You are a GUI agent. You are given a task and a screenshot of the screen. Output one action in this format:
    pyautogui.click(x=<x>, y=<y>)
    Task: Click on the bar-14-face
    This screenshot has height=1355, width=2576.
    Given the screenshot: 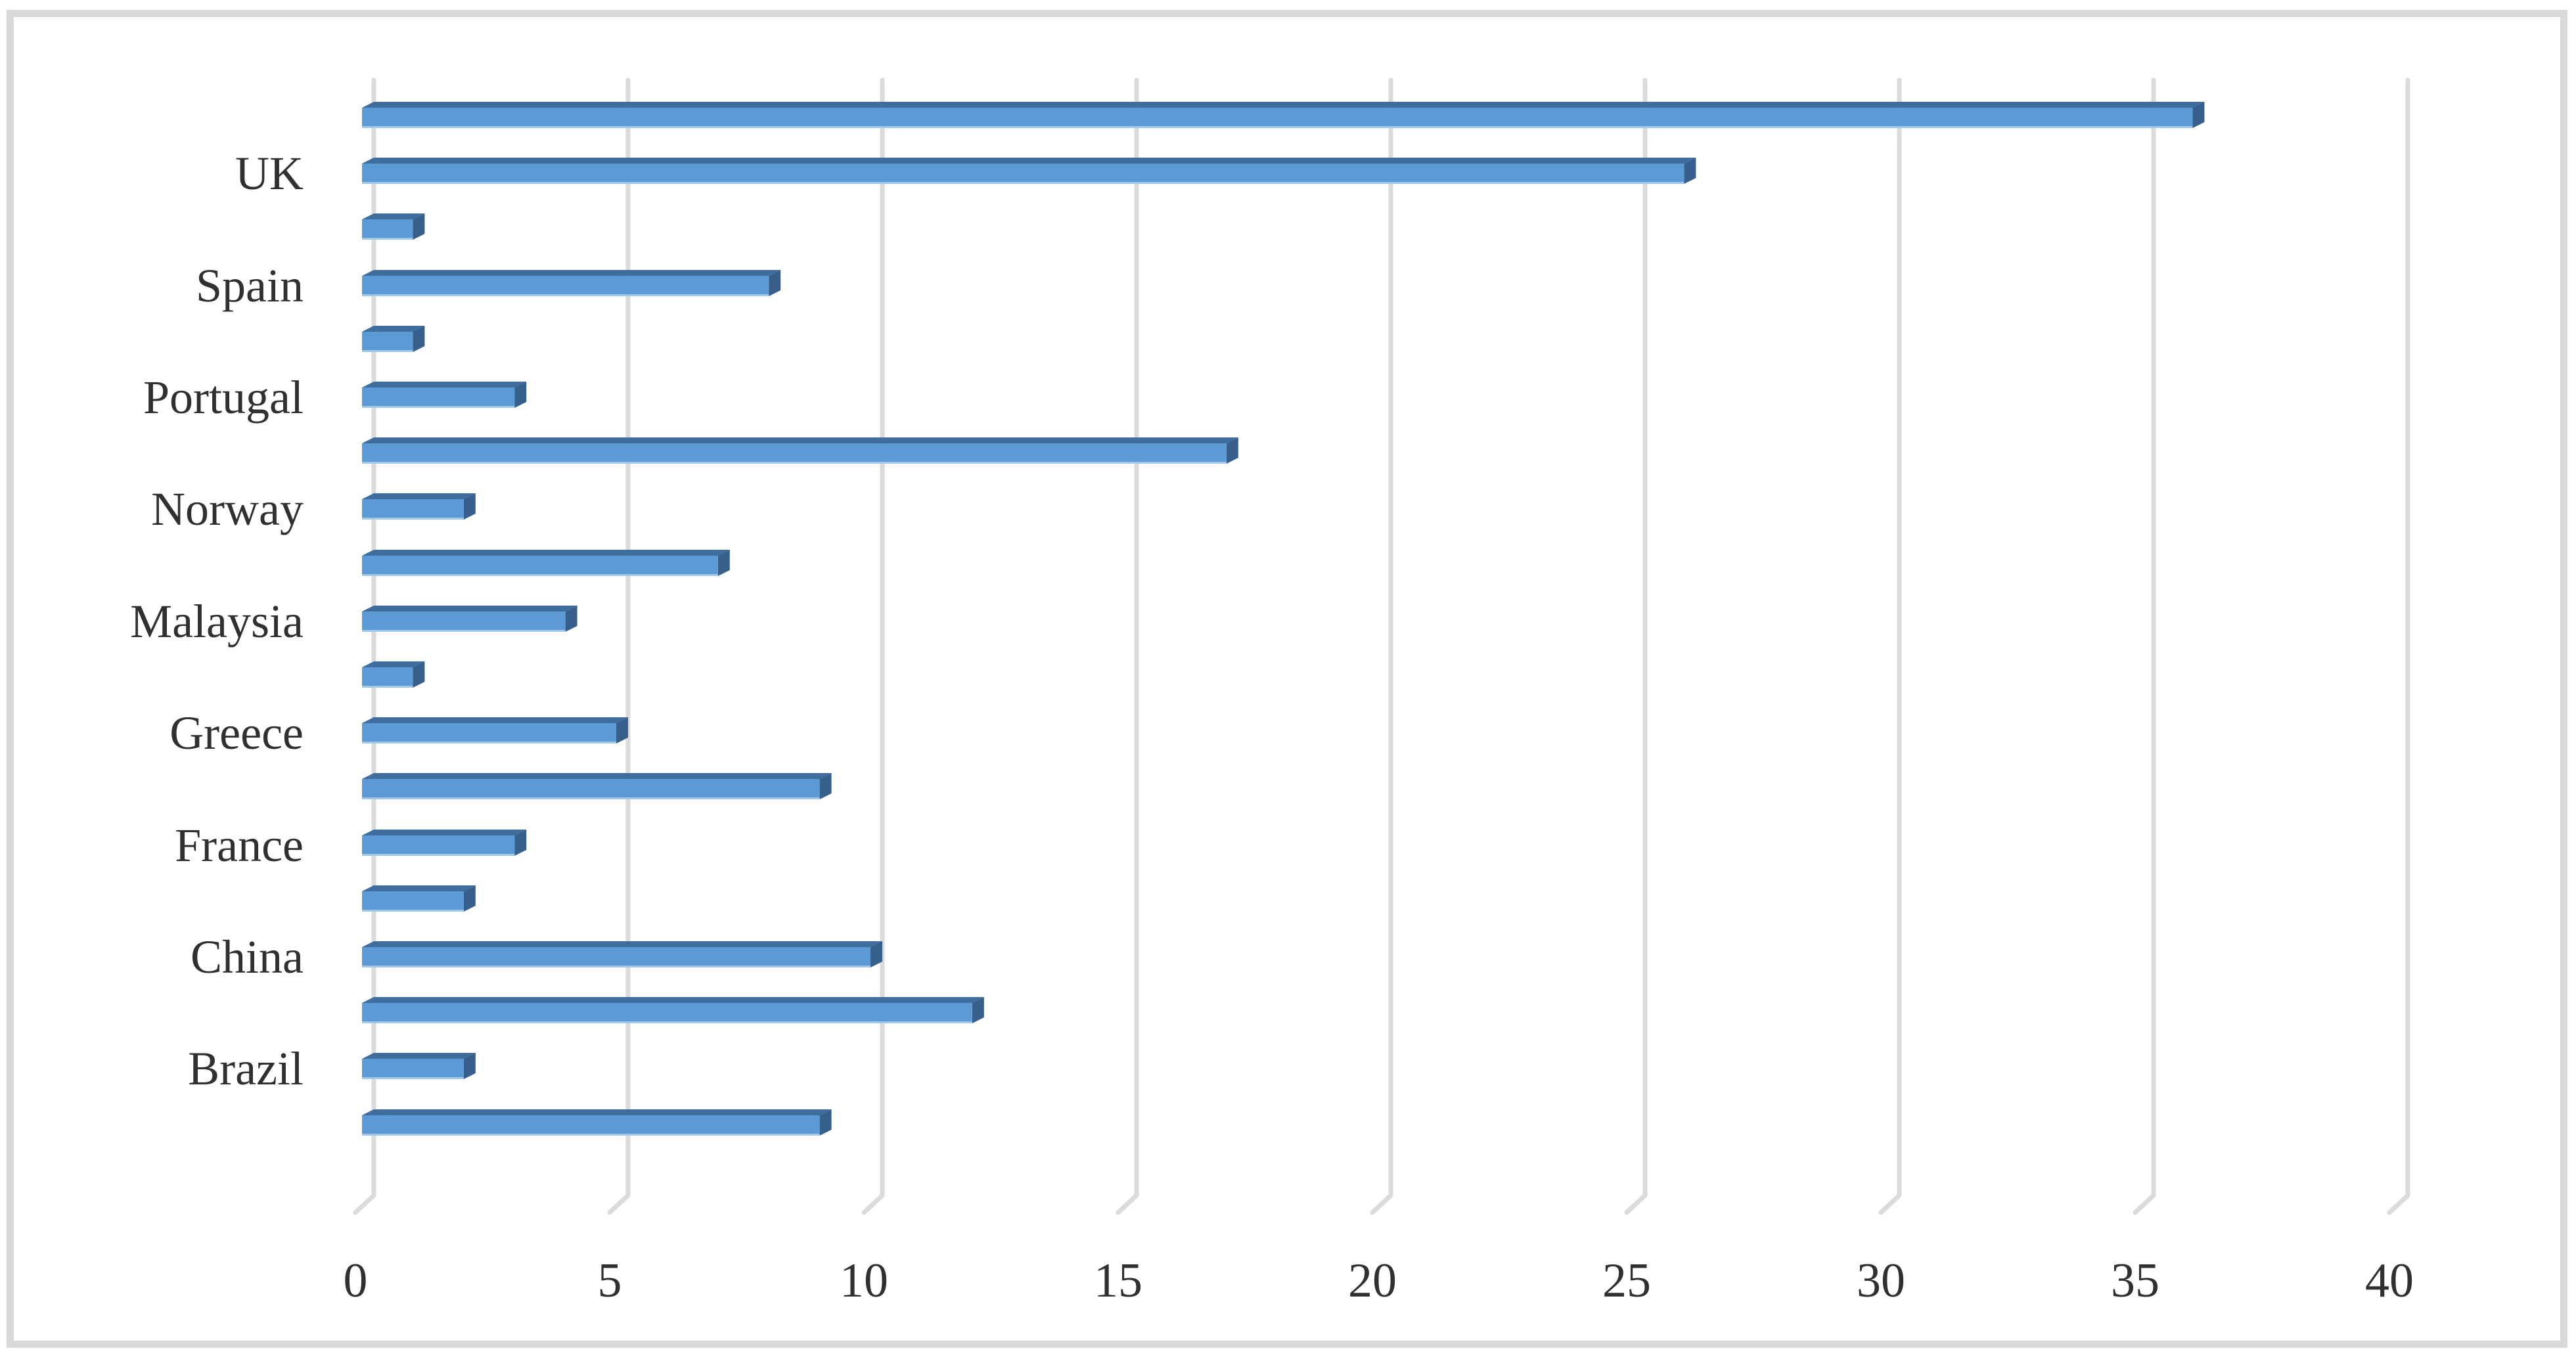 What is the action you would take?
    pyautogui.click(x=438, y=845)
    